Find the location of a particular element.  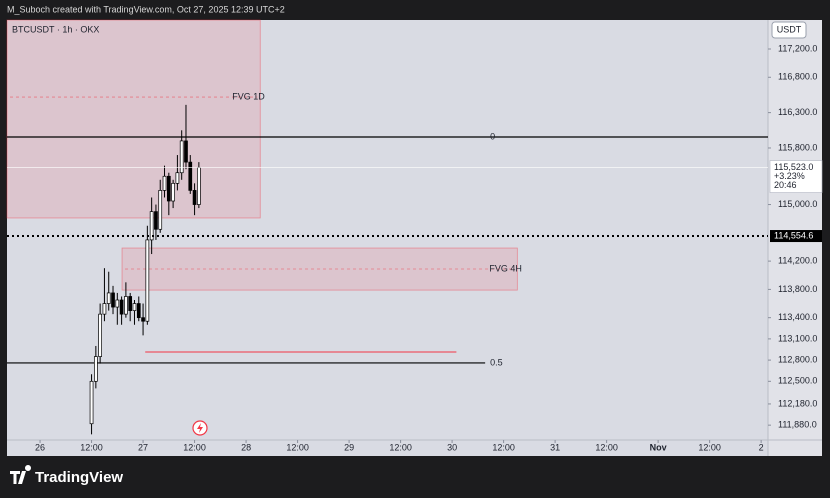

brand-mark is located at coordinates (21, 474).